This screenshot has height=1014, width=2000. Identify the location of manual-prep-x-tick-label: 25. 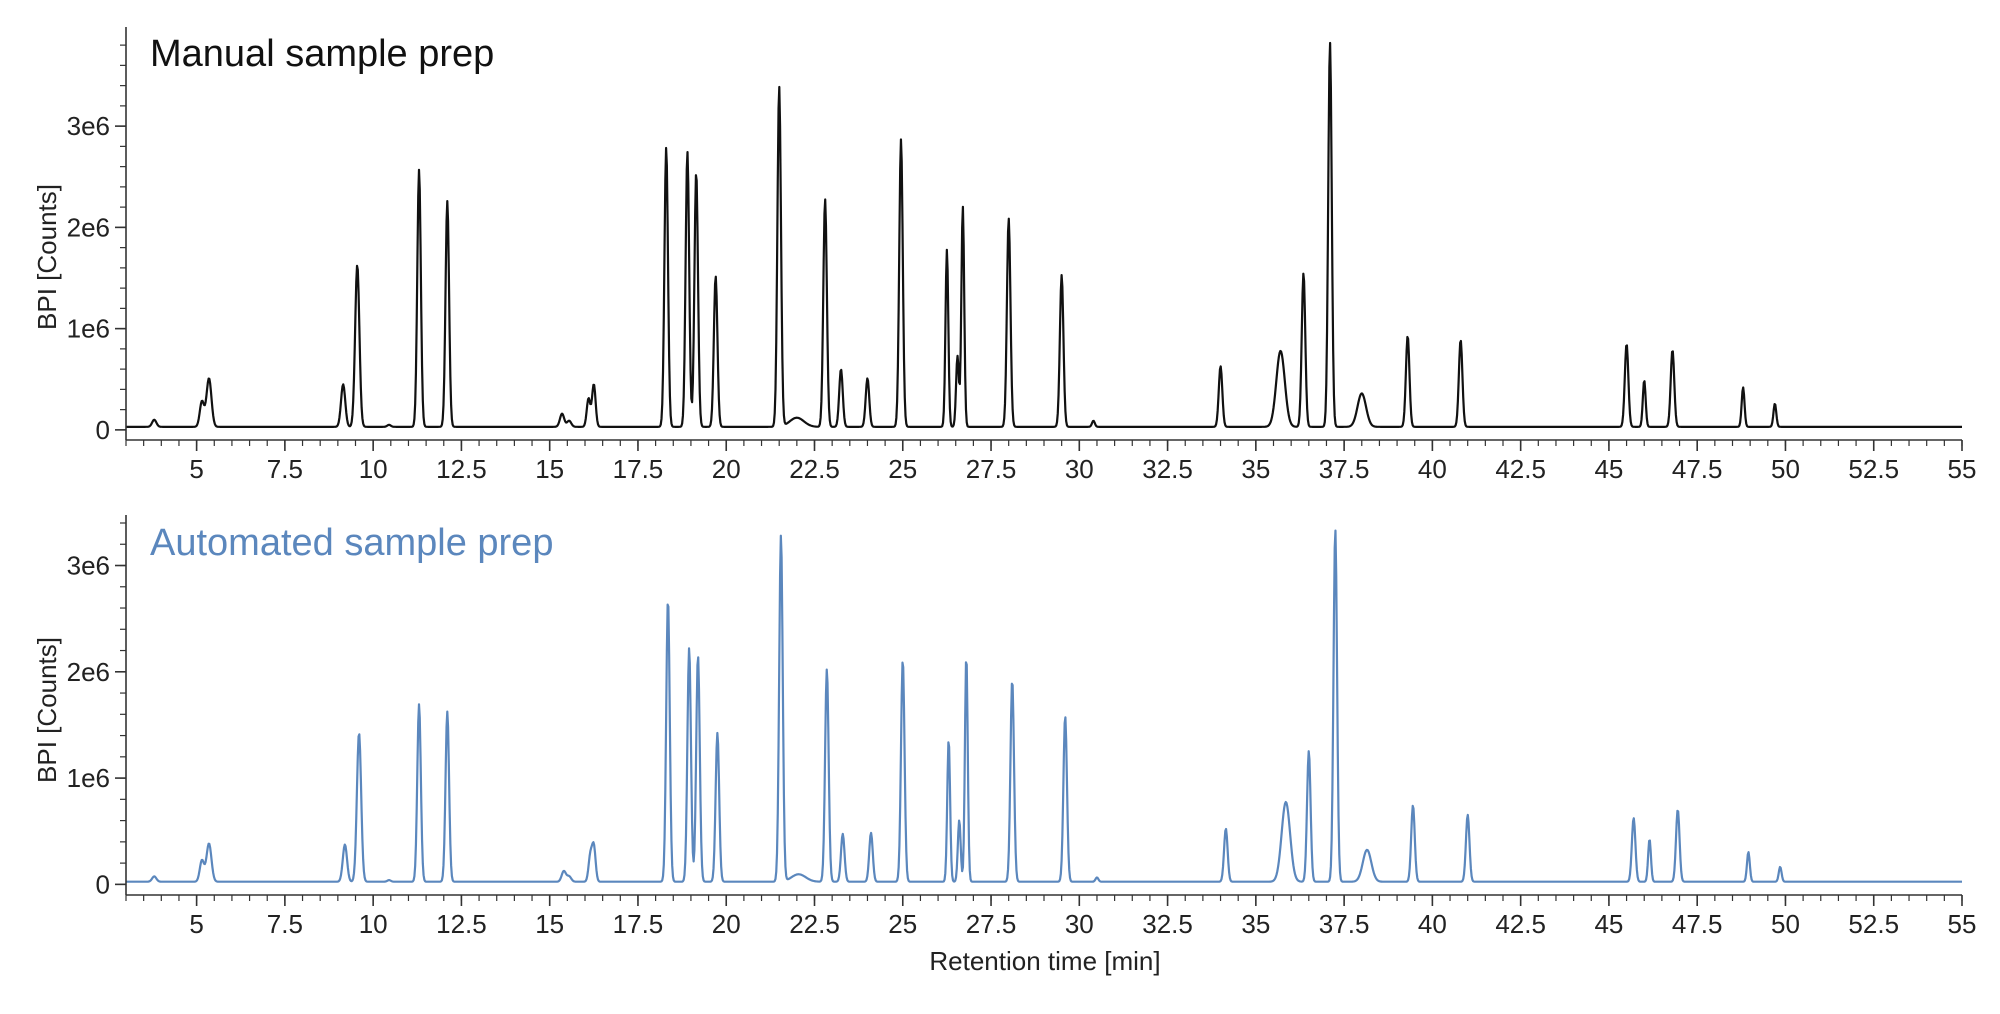
(902, 469).